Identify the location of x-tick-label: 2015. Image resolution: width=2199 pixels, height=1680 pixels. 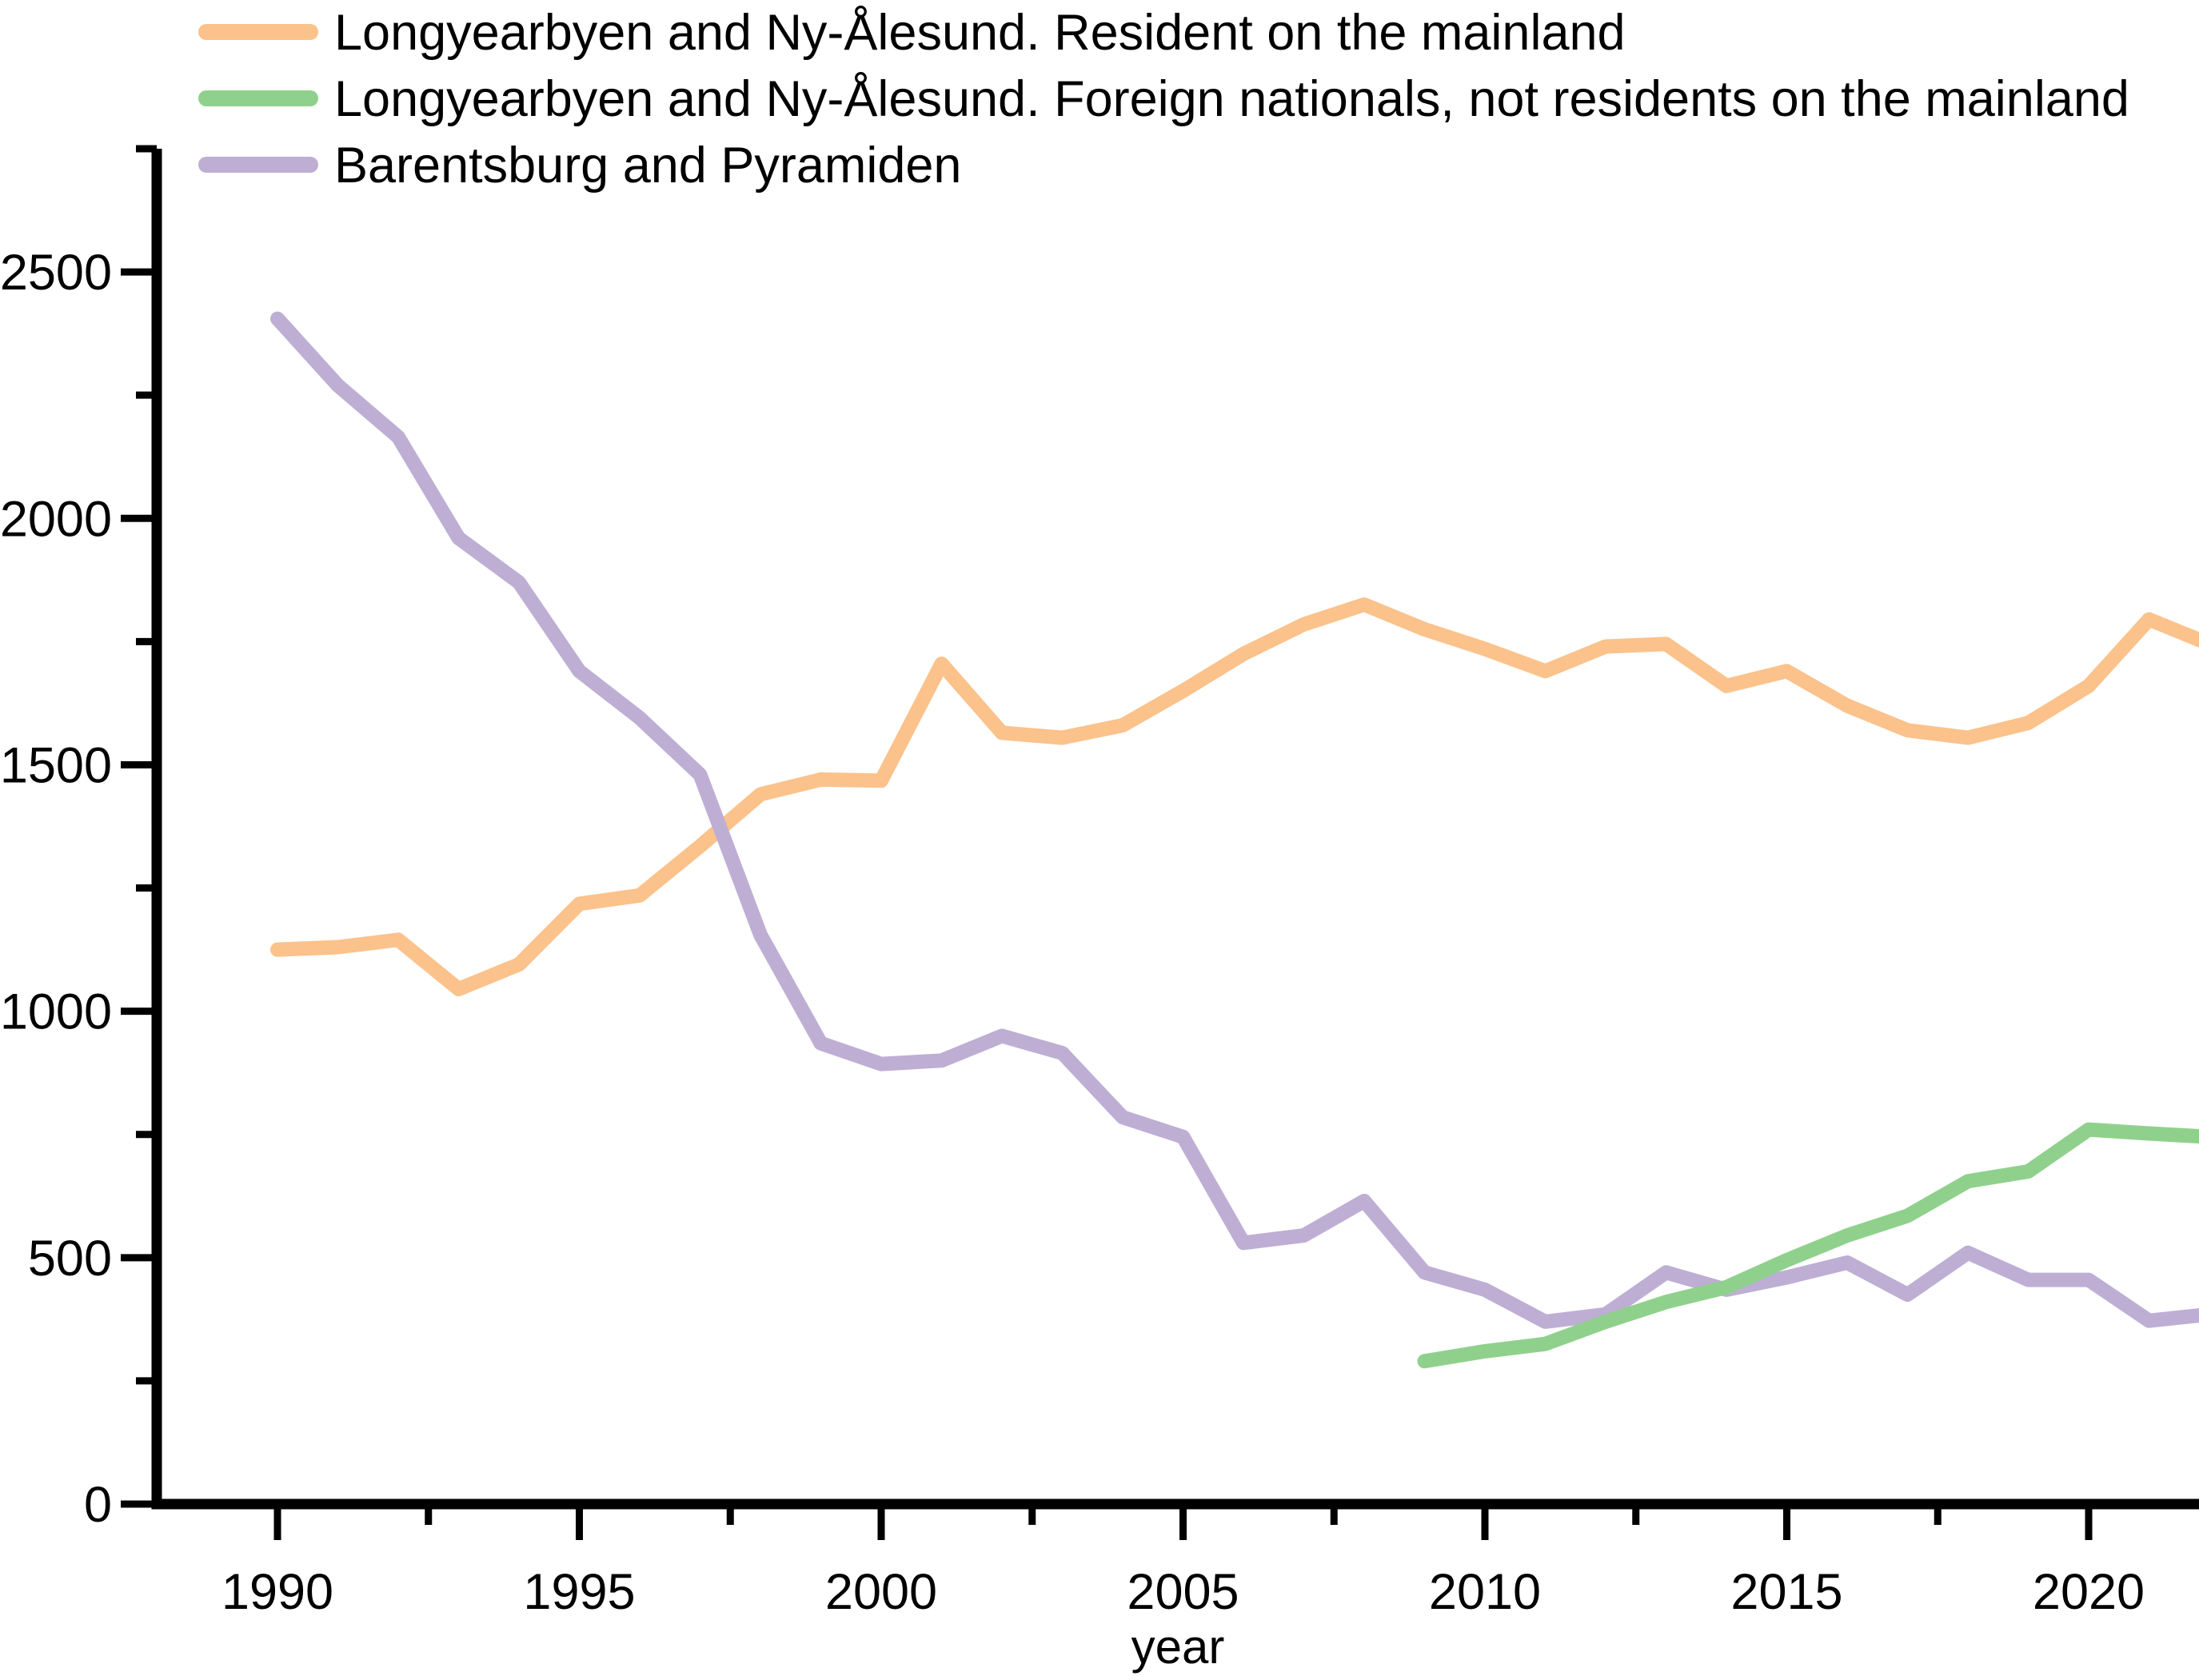
(1786, 1592).